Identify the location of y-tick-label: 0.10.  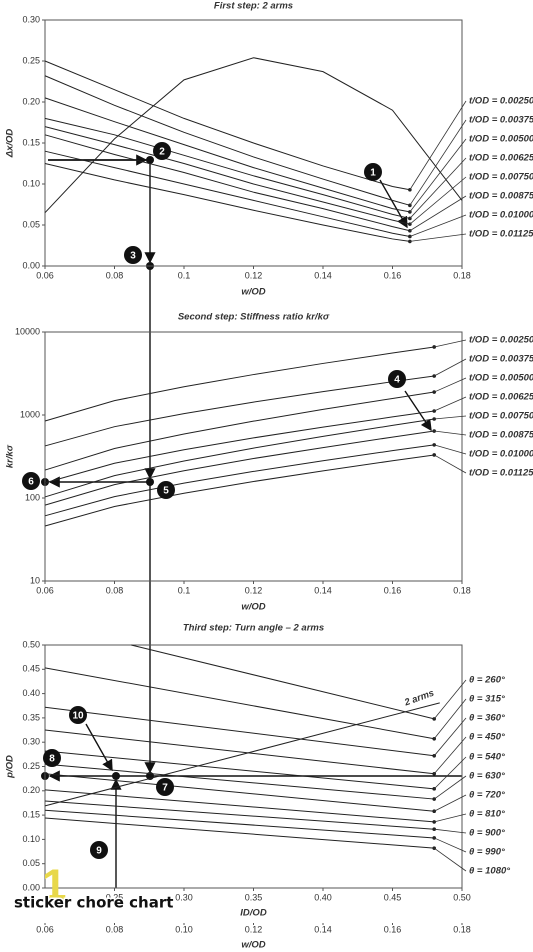
(31, 183).